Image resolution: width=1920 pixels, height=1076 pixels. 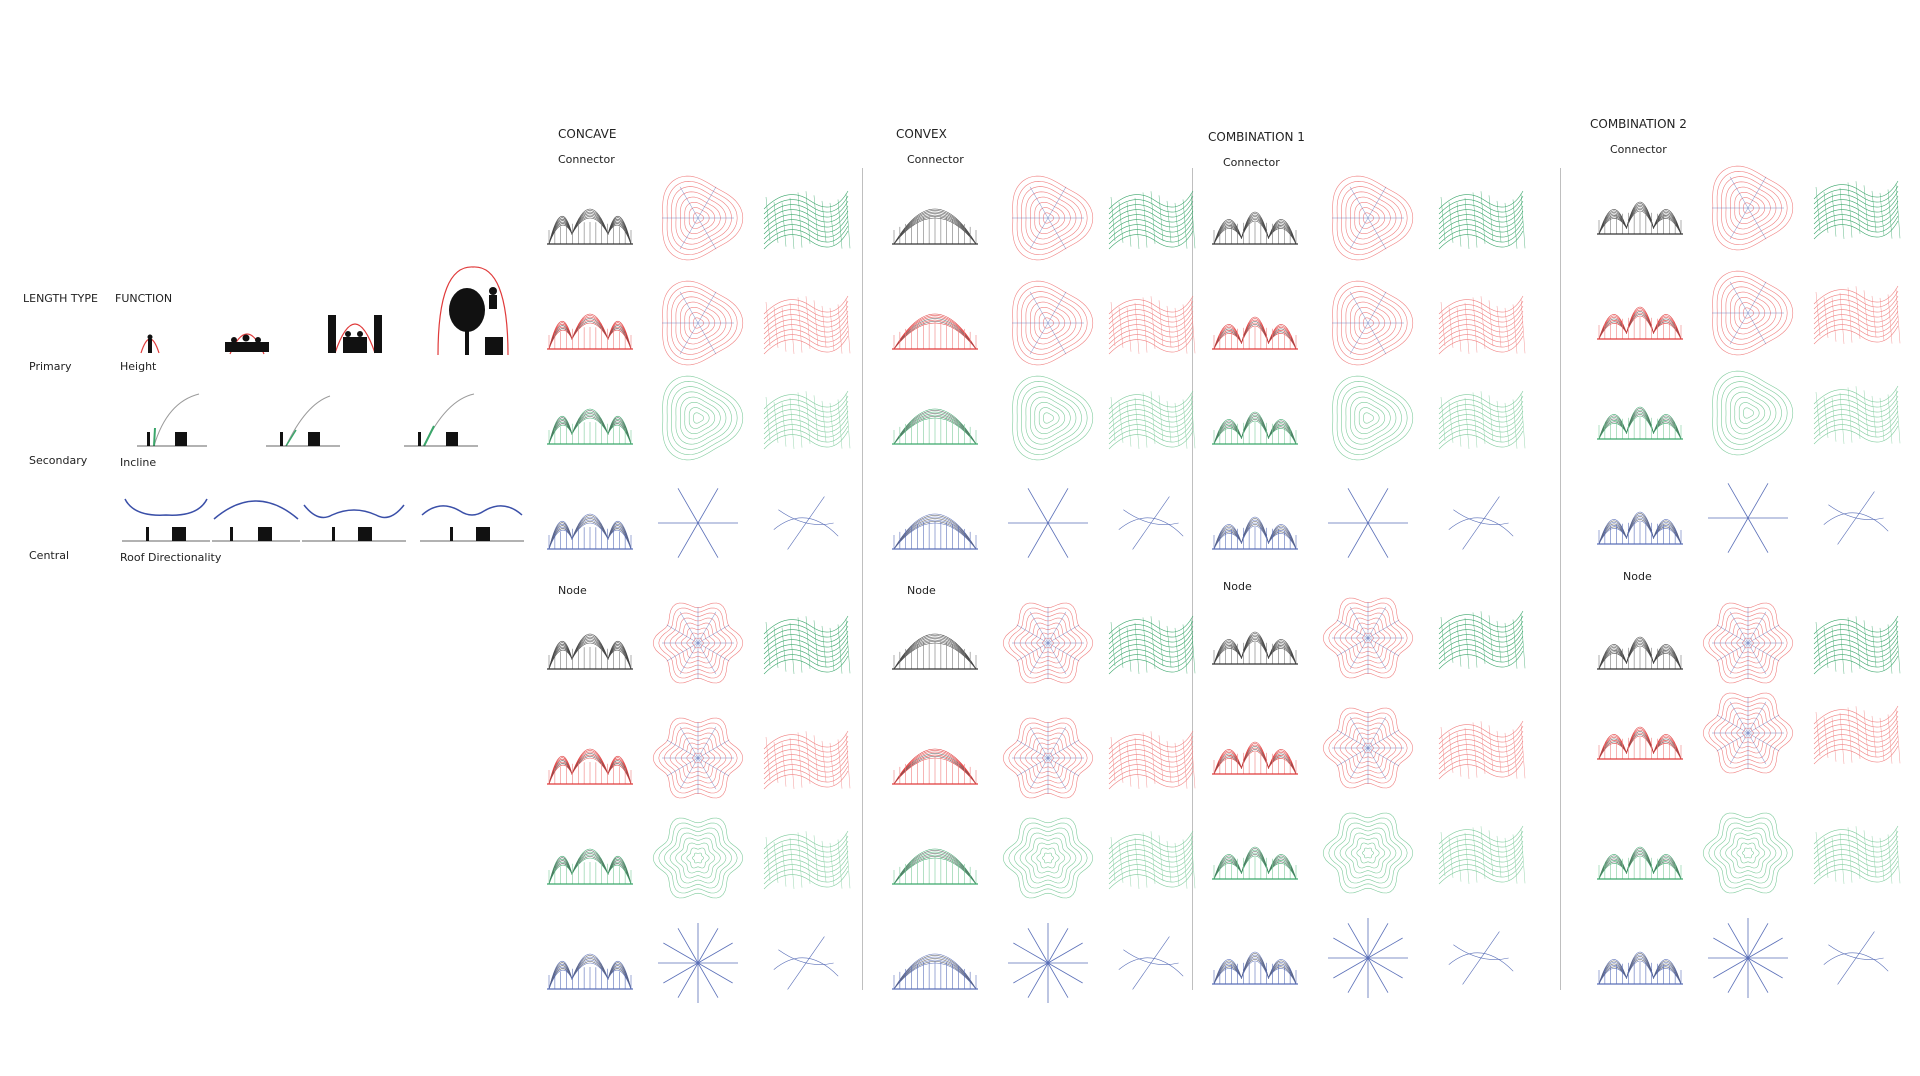 I want to click on combination-1-node-r3-plan, so click(x=1368, y=853).